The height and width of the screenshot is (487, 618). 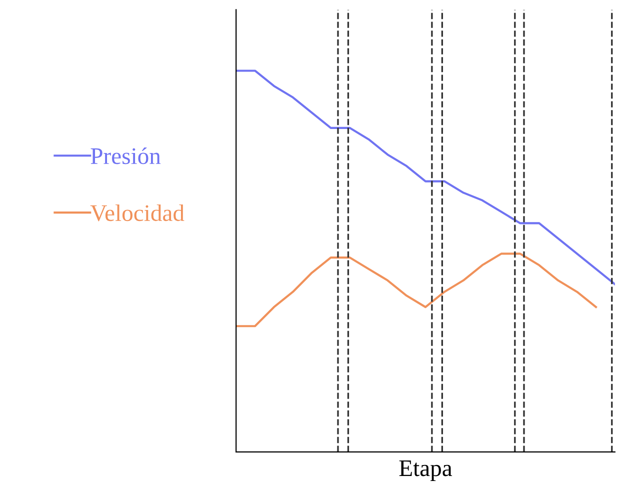 What do you see at coordinates (137, 213) in the screenshot?
I see `legend-label: Velocidad` at bounding box center [137, 213].